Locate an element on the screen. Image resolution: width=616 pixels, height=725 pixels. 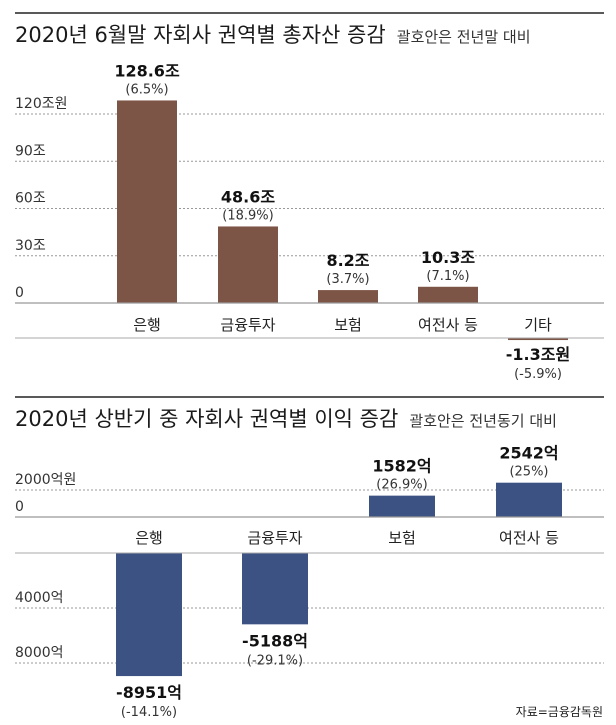
chart2-title: 2020년 상반기 중 자회사 권역별 이익 증감 괄호안은 전년동기 대비 is located at coordinates (286, 419).